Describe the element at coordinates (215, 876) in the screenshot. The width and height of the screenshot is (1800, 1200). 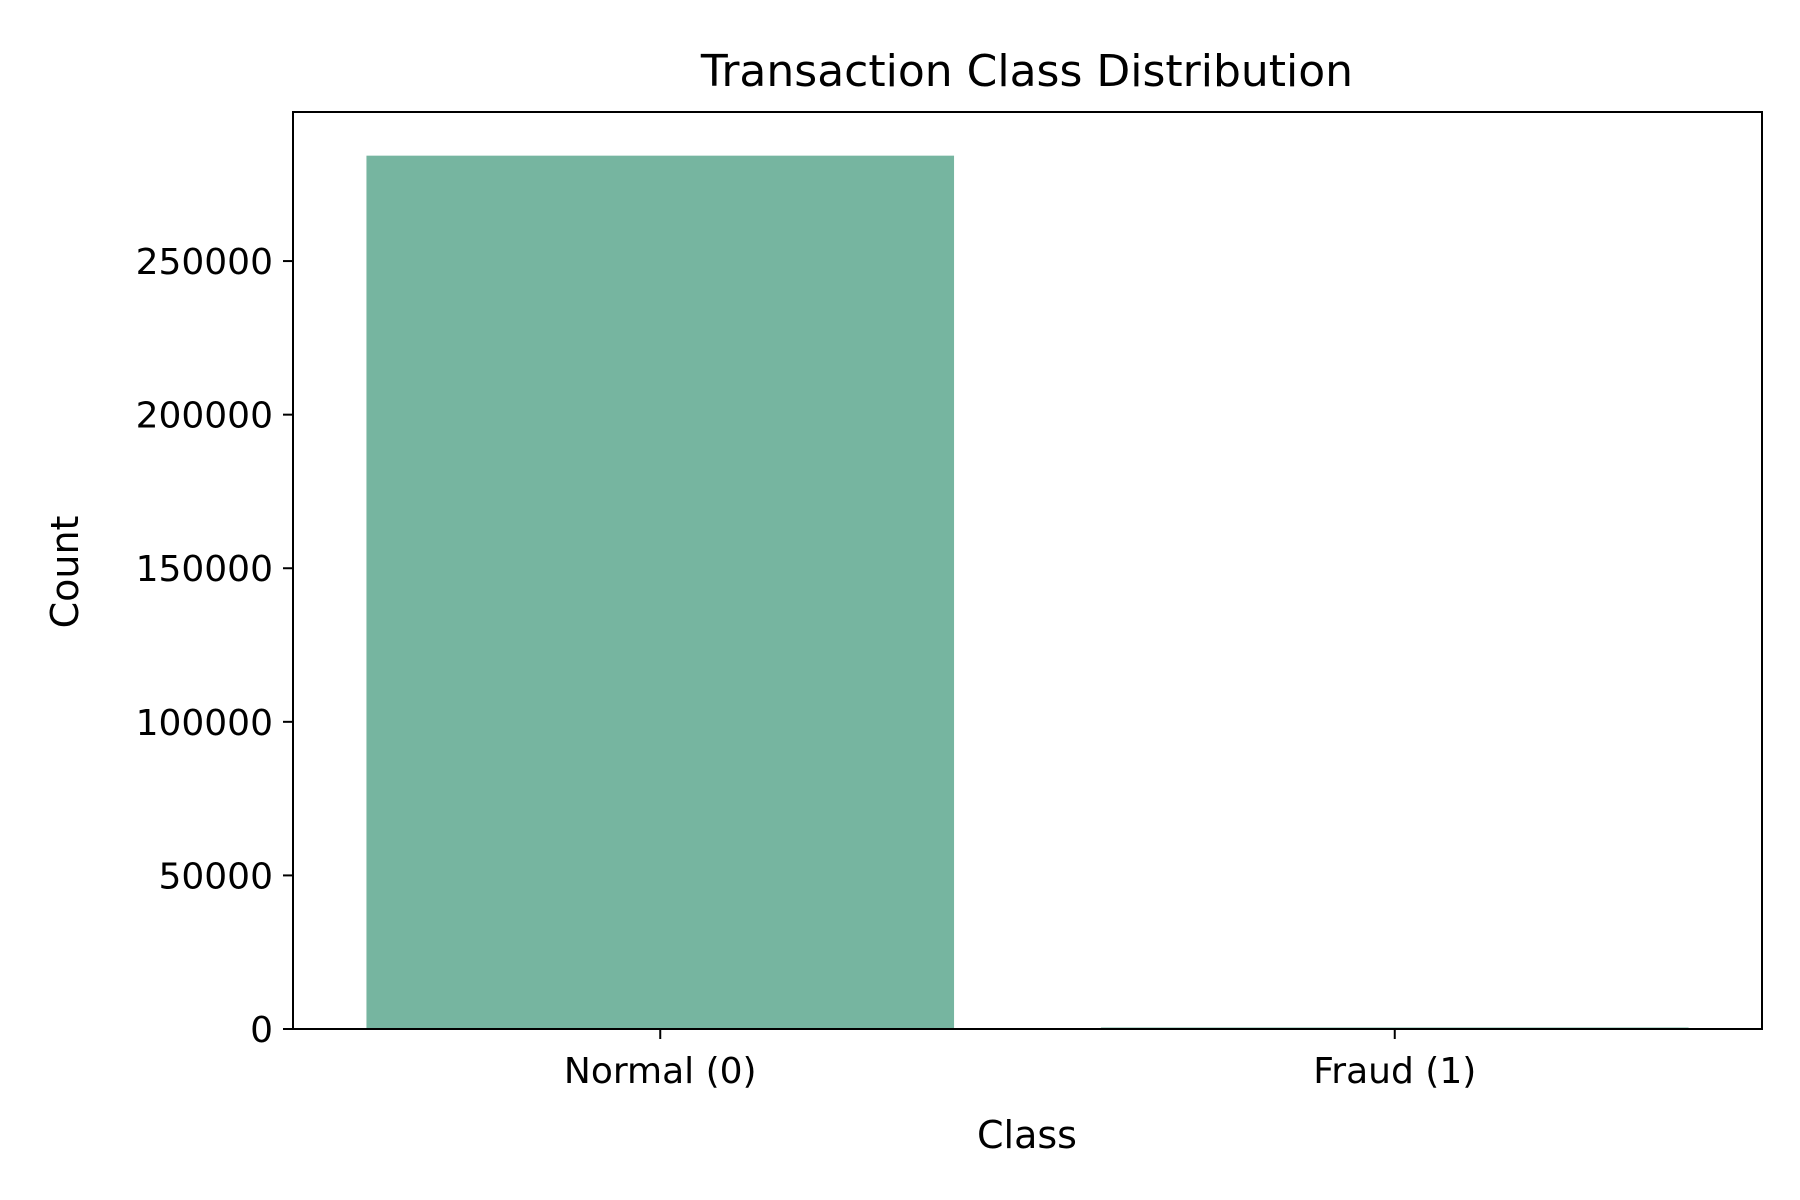
I see `y-tick-label-1: 50000` at that location.